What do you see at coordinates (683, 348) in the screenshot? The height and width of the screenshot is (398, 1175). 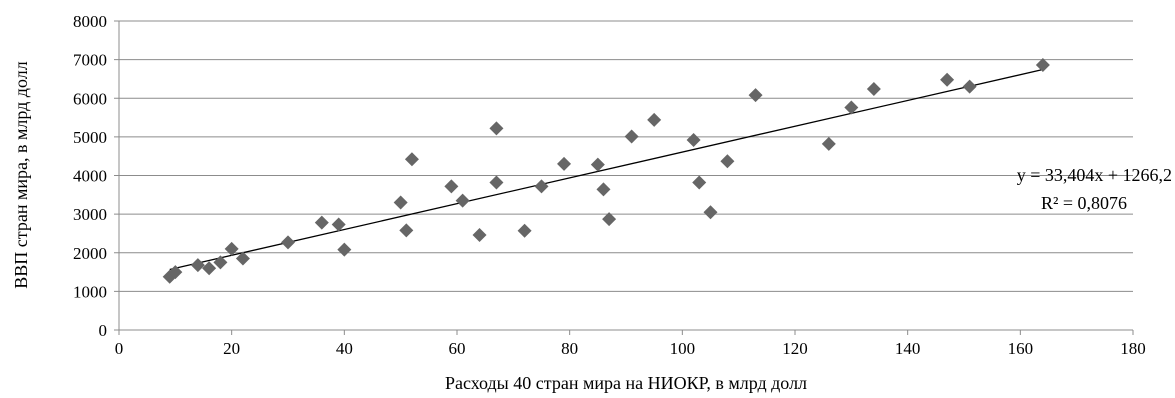 I see `x-tick-label-100: 100` at bounding box center [683, 348].